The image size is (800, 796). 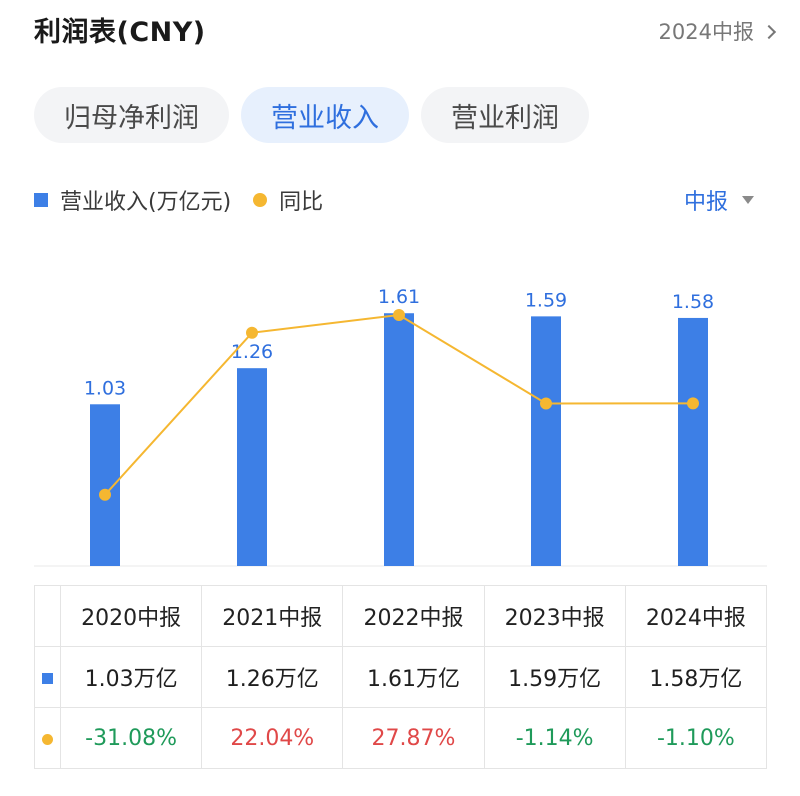 I want to click on caret-down-icon, so click(x=748, y=200).